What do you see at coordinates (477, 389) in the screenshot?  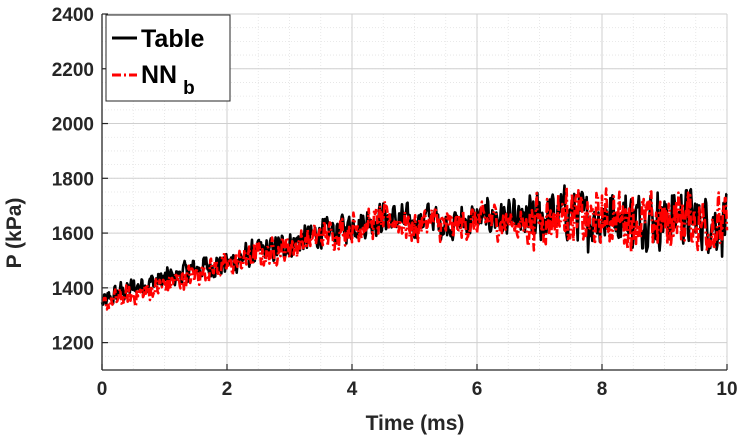 I see `x-tick-label: 6` at bounding box center [477, 389].